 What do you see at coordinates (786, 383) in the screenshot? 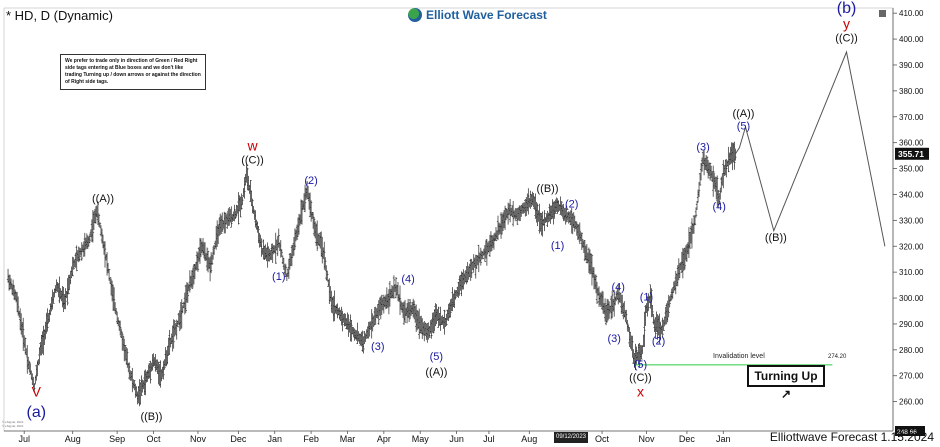
I see `turning-up-button: Turning Up ↗` at bounding box center [786, 383].